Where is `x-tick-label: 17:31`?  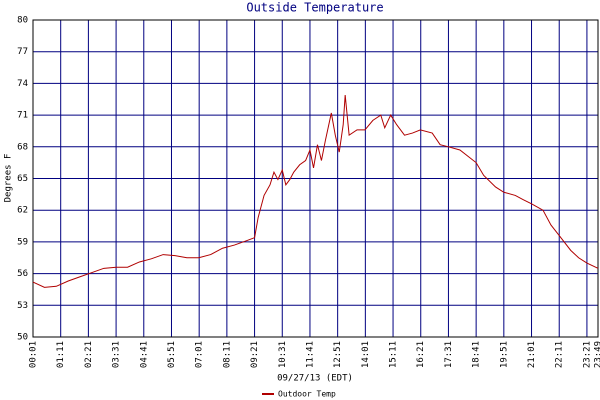
x-tick-label: 17:31 is located at coordinates (449, 354).